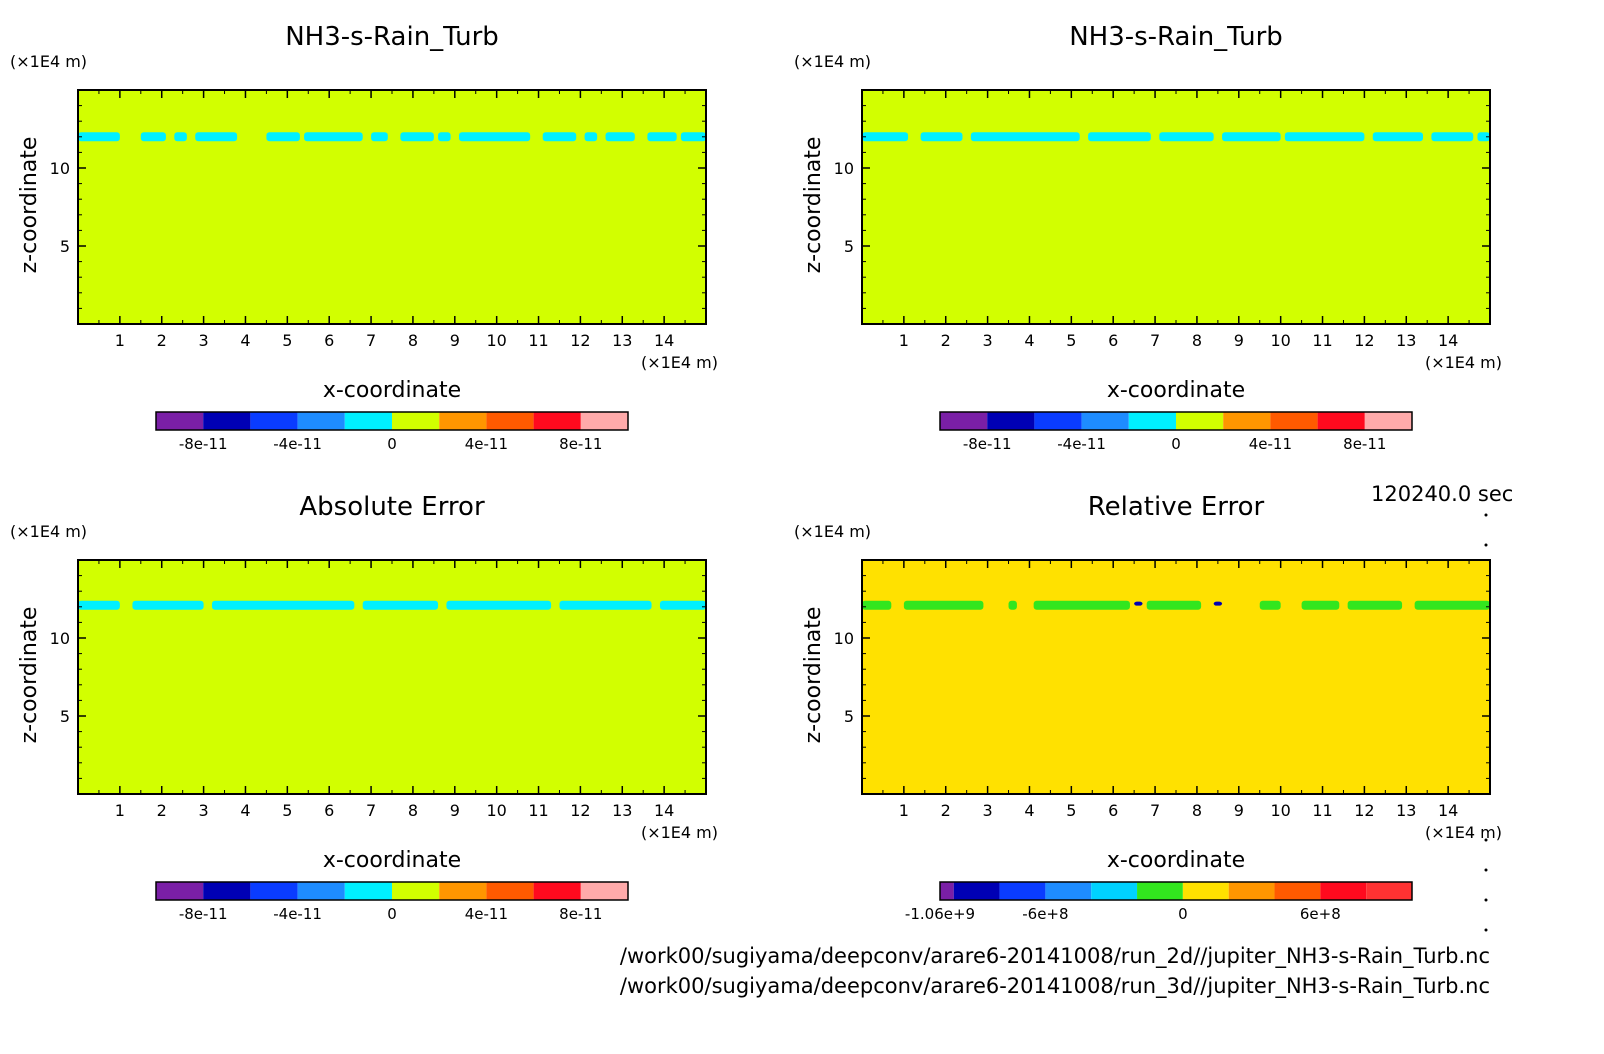  What do you see at coordinates (203, 444) in the screenshot?
I see `chart1-colorbar-label: -8e-11` at bounding box center [203, 444].